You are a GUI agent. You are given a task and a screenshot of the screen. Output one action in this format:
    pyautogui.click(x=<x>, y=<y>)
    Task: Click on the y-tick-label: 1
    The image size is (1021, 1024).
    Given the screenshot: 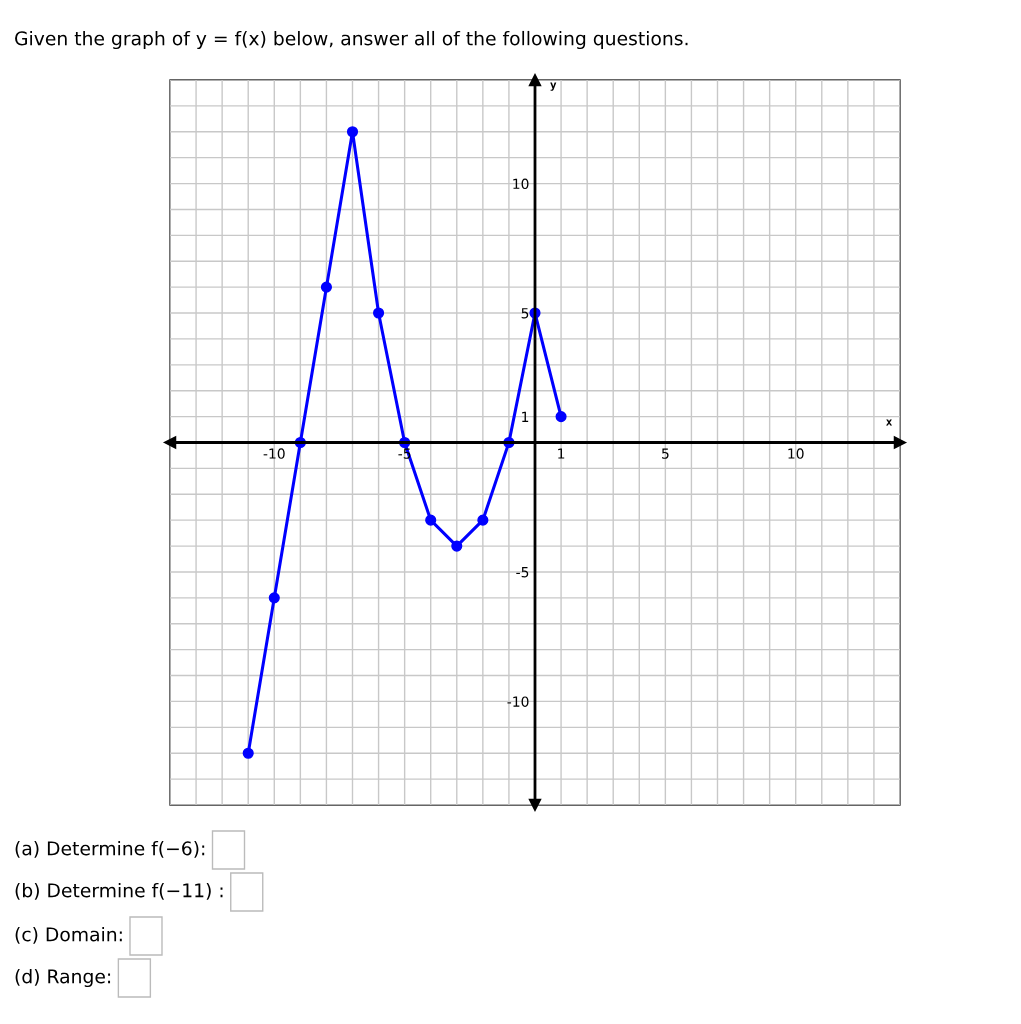 What is the action you would take?
    pyautogui.click(x=525, y=416)
    